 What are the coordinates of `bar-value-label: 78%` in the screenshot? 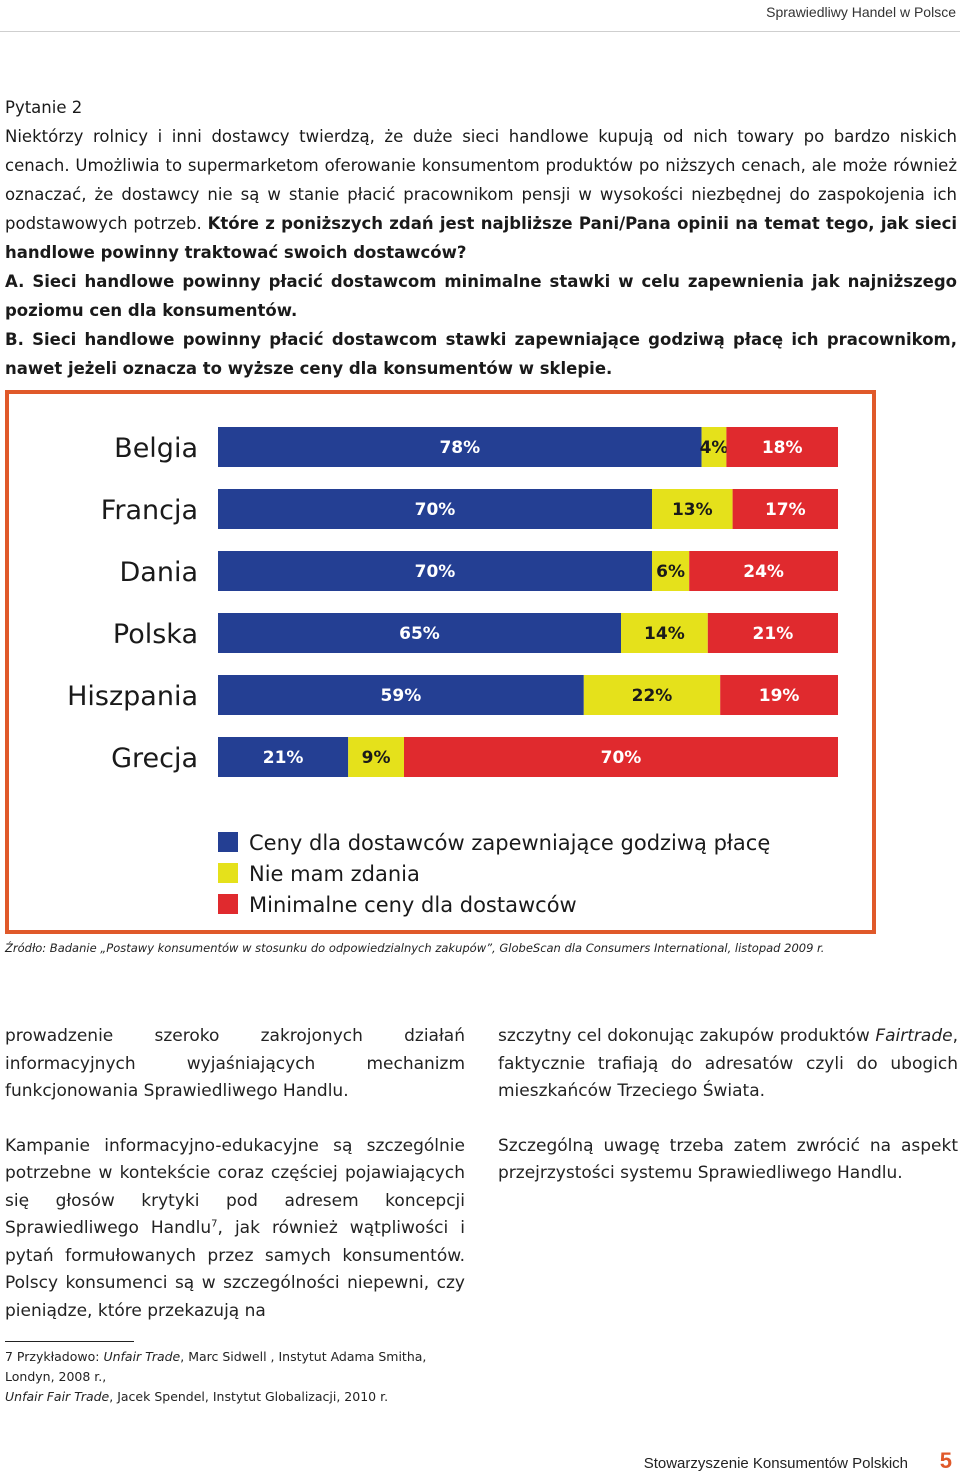 It's located at (459, 448).